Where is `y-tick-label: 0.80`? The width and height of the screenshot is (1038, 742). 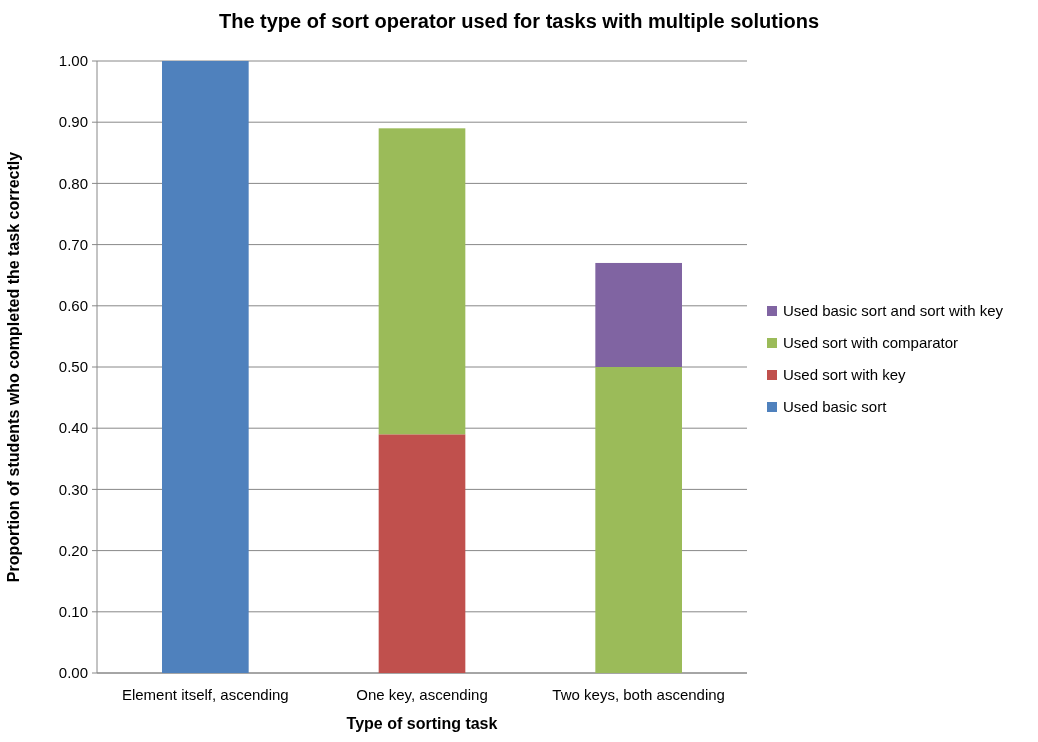
y-tick-label: 0.80 is located at coordinates (73, 183).